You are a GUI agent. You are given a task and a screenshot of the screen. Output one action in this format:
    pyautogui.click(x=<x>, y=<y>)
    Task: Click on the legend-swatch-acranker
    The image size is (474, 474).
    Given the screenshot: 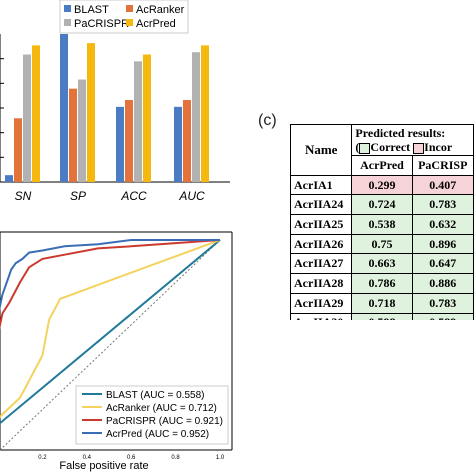 What is the action you would take?
    pyautogui.click(x=129, y=8)
    